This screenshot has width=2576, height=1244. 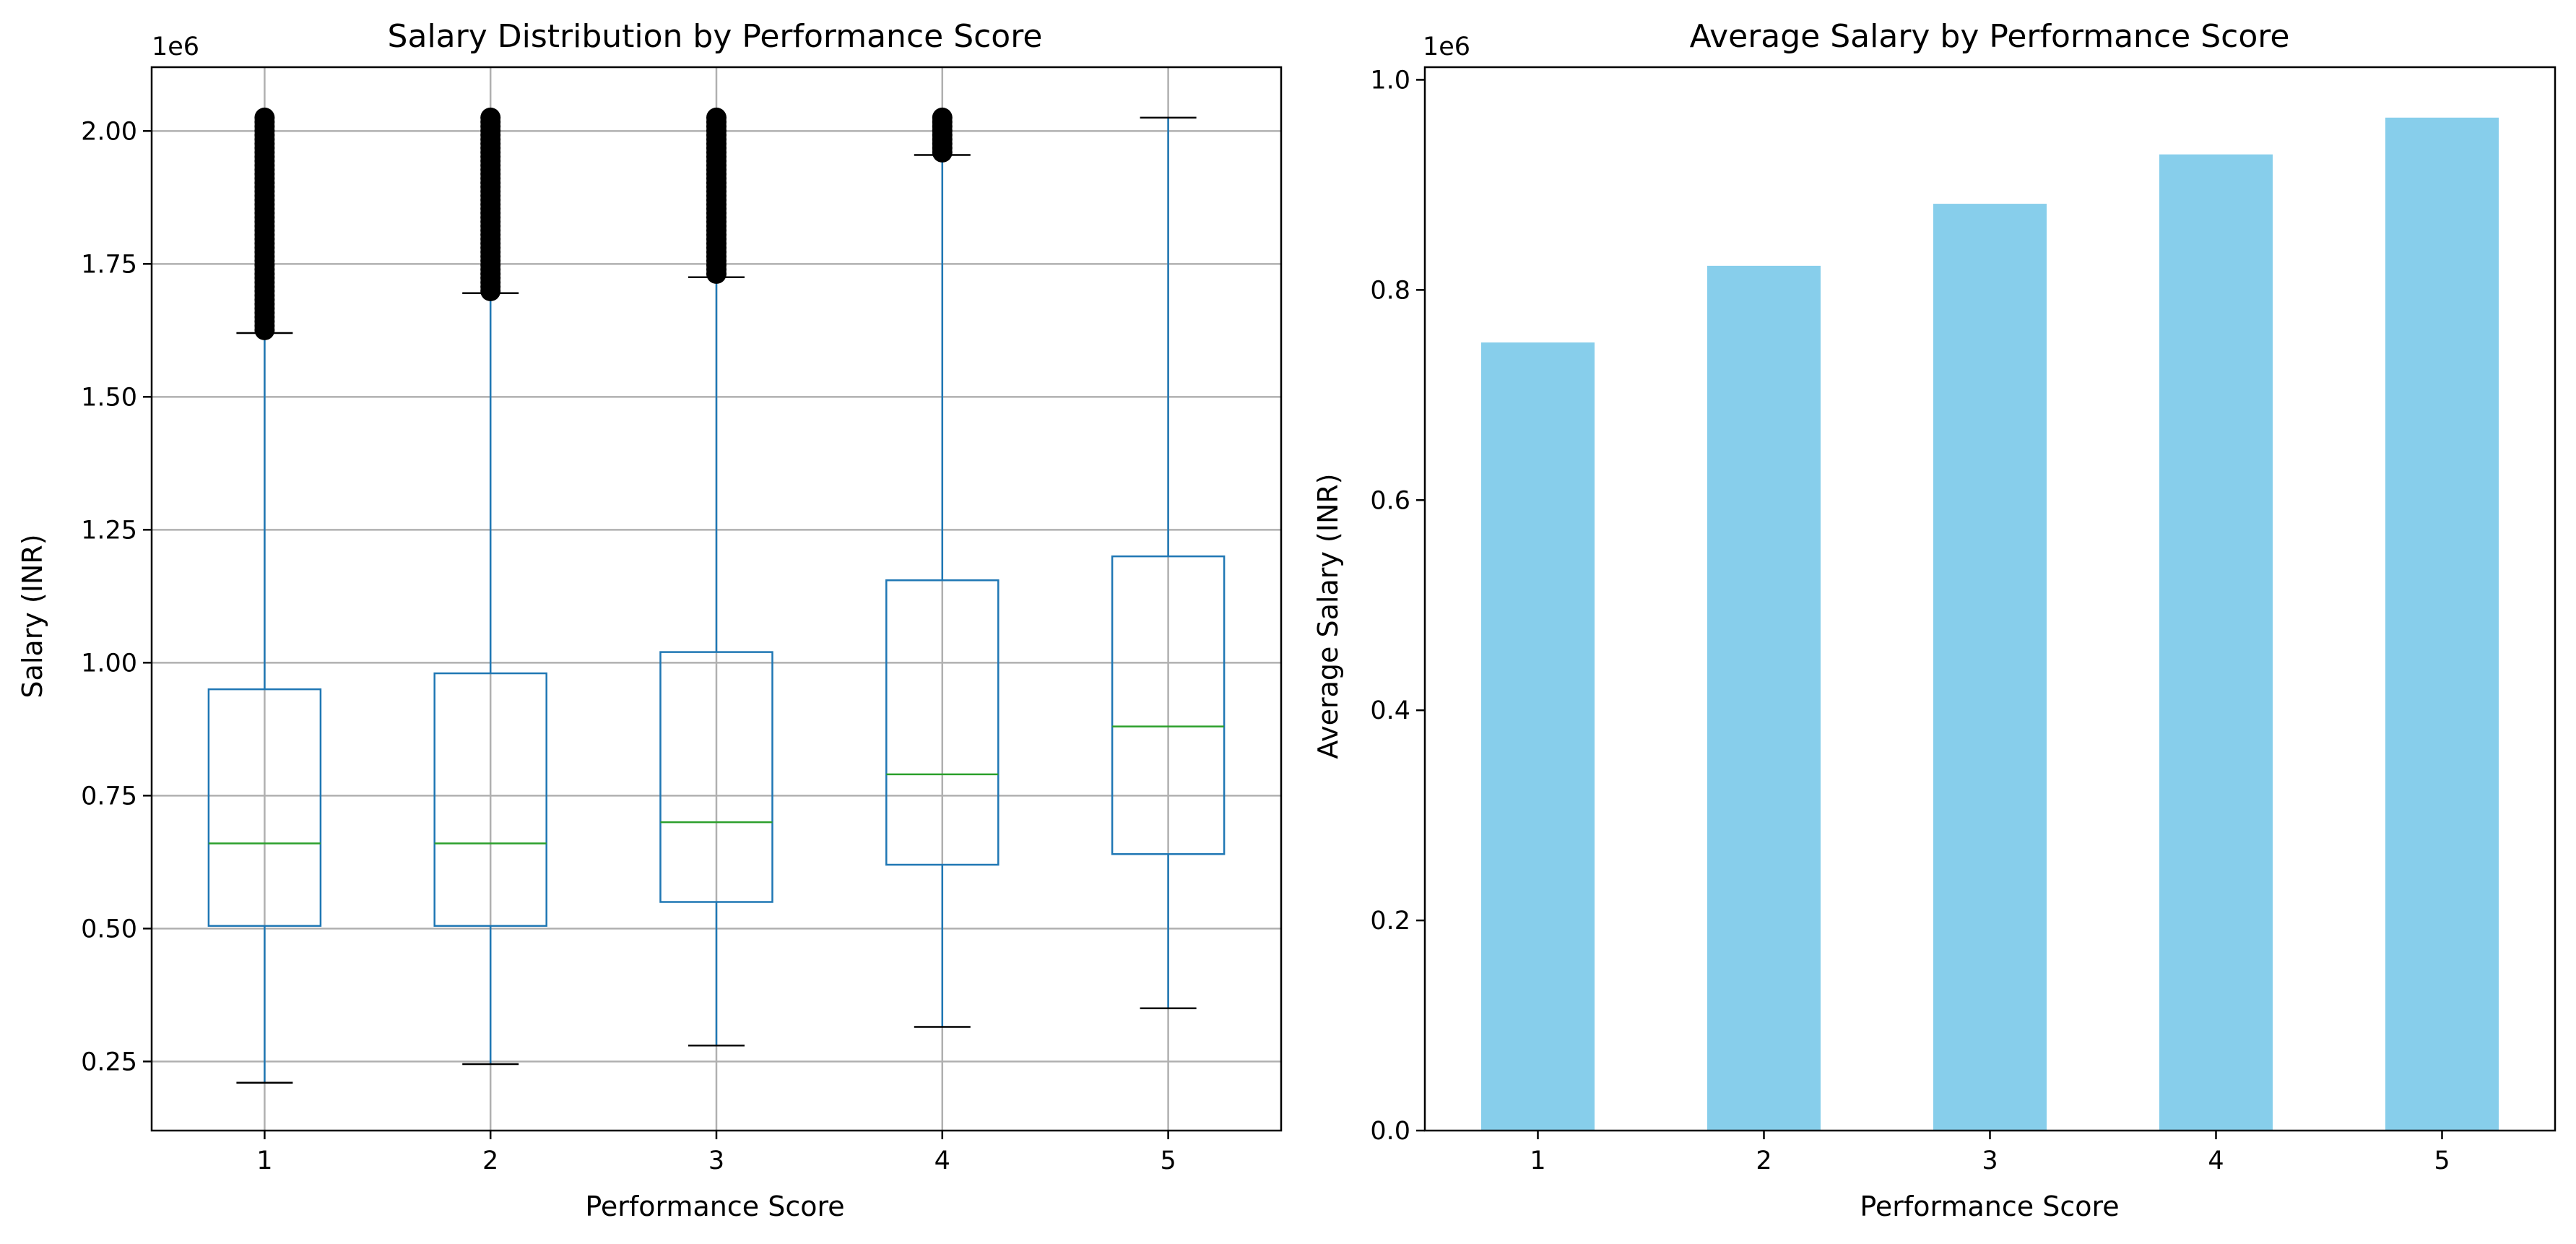 What do you see at coordinates (109, 929) in the screenshot?
I see `y-tick-label: 0.50` at bounding box center [109, 929].